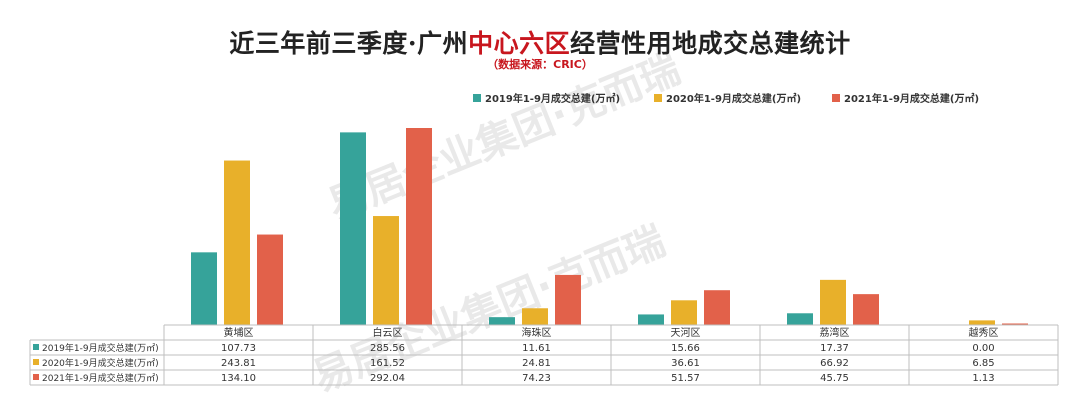  Describe the element at coordinates (685, 378) in the screenshot. I see `data-label: 51.57` at that location.